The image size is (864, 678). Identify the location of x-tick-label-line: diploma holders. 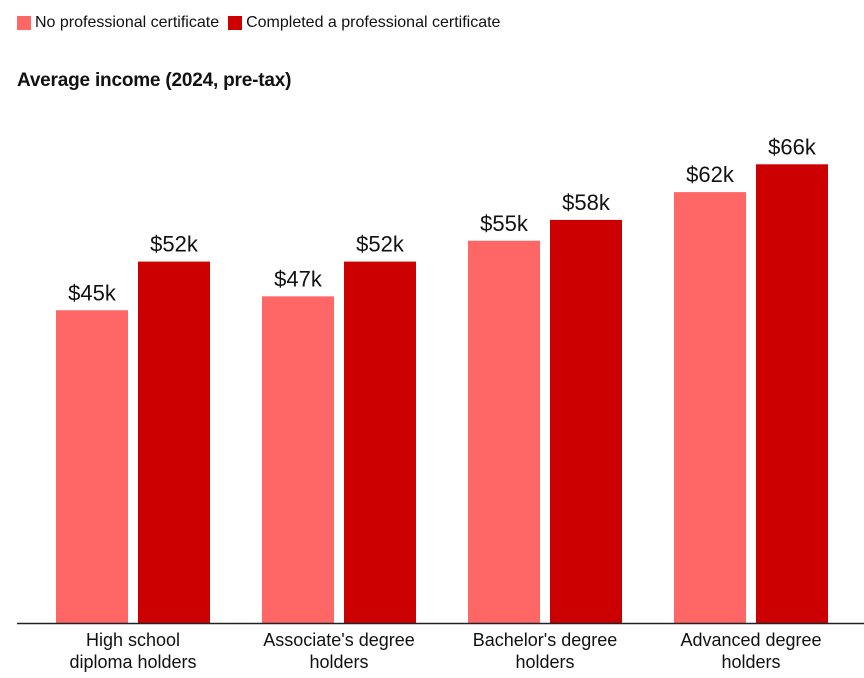
(132, 662).